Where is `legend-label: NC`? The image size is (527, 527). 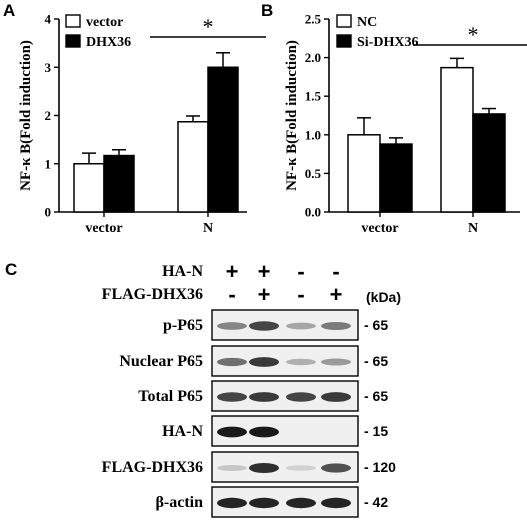
legend-label: NC is located at coordinates (367, 22).